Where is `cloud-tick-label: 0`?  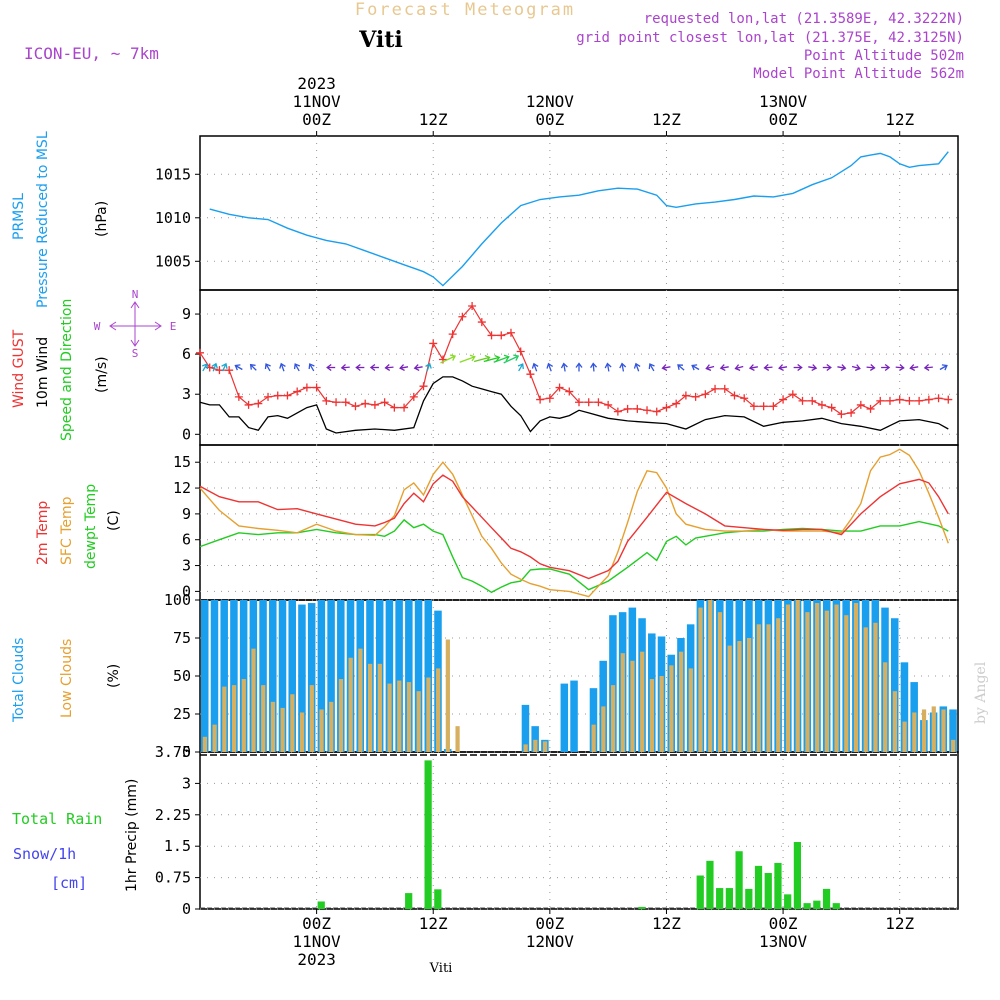
cloud-tick-label: 0 is located at coordinates (186, 752).